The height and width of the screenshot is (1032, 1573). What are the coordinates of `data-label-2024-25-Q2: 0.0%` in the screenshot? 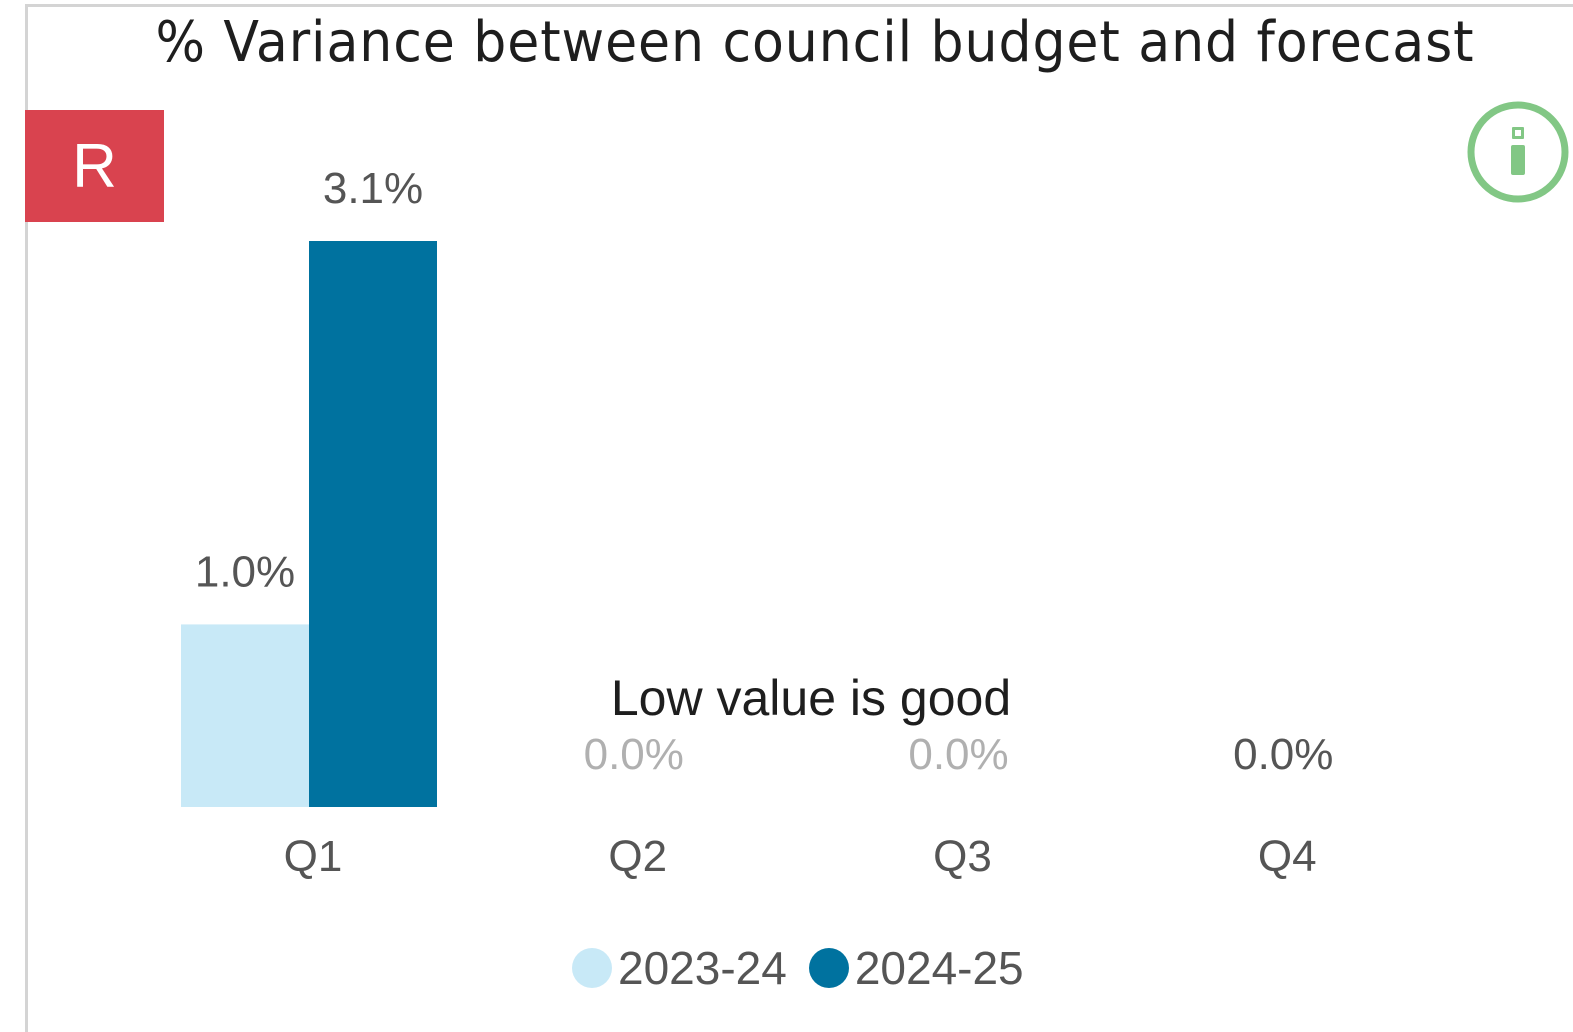 It's located at (634, 754).